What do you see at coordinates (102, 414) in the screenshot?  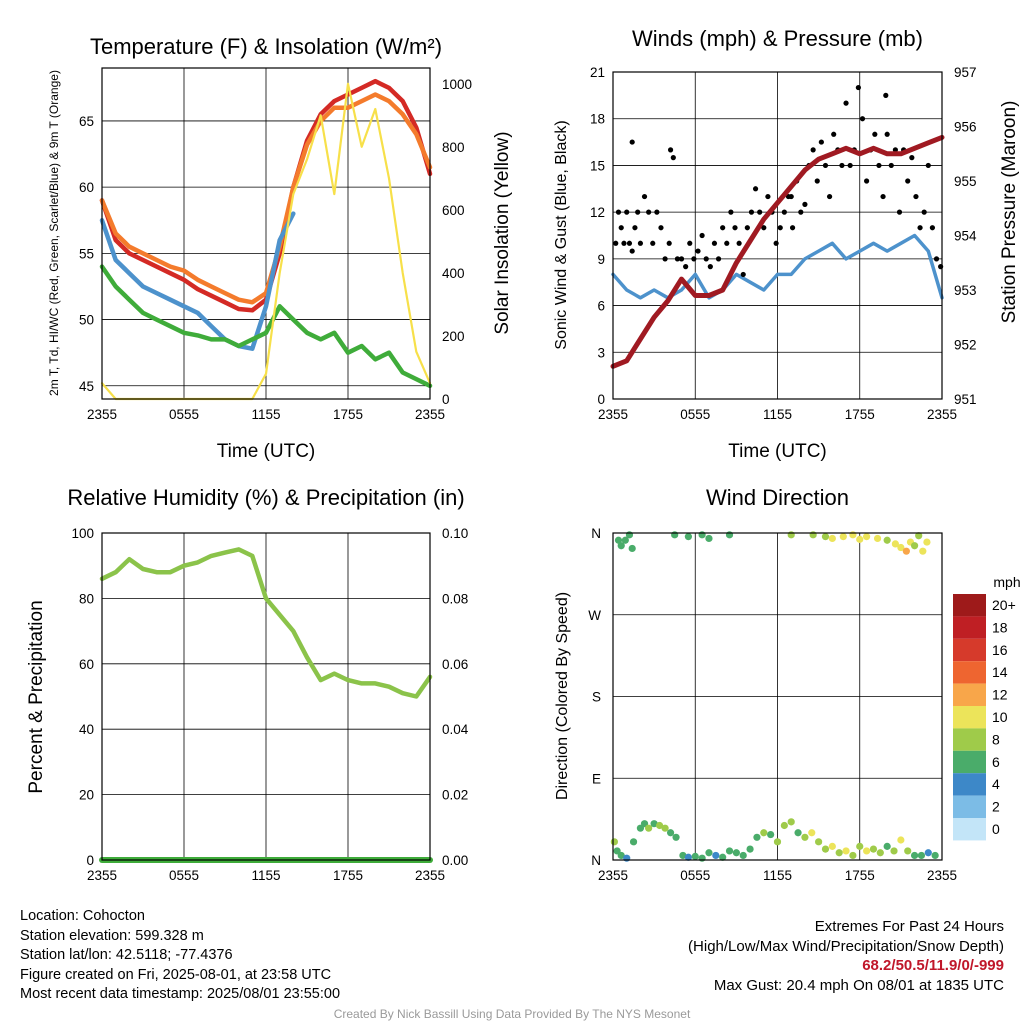 I see `temp-chart-x-tick-label: 2355` at bounding box center [102, 414].